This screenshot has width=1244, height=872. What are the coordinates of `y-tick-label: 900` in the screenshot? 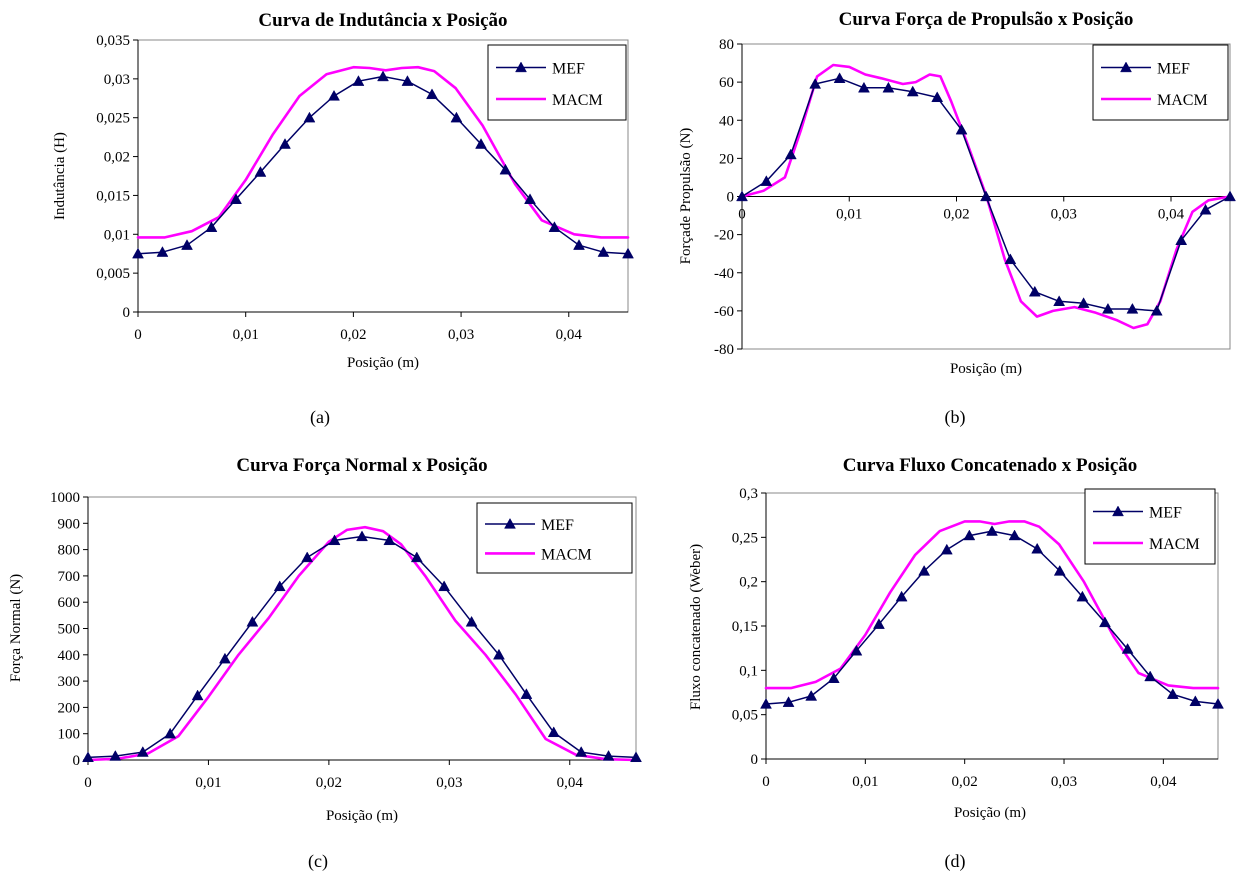 It's located at (69, 524).